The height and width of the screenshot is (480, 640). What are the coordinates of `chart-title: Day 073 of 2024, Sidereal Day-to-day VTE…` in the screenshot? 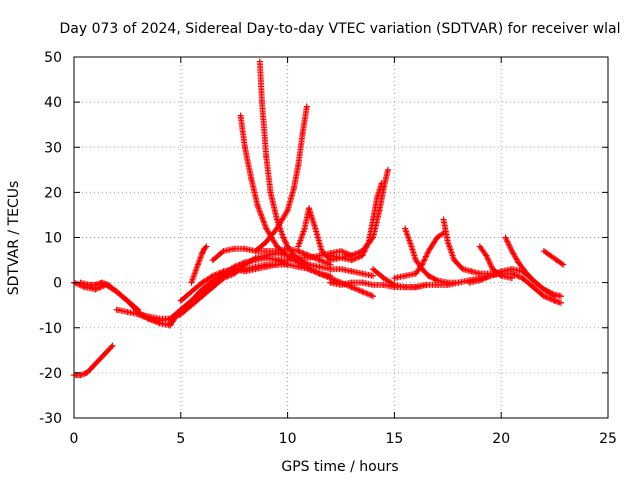 It's located at (339, 29).